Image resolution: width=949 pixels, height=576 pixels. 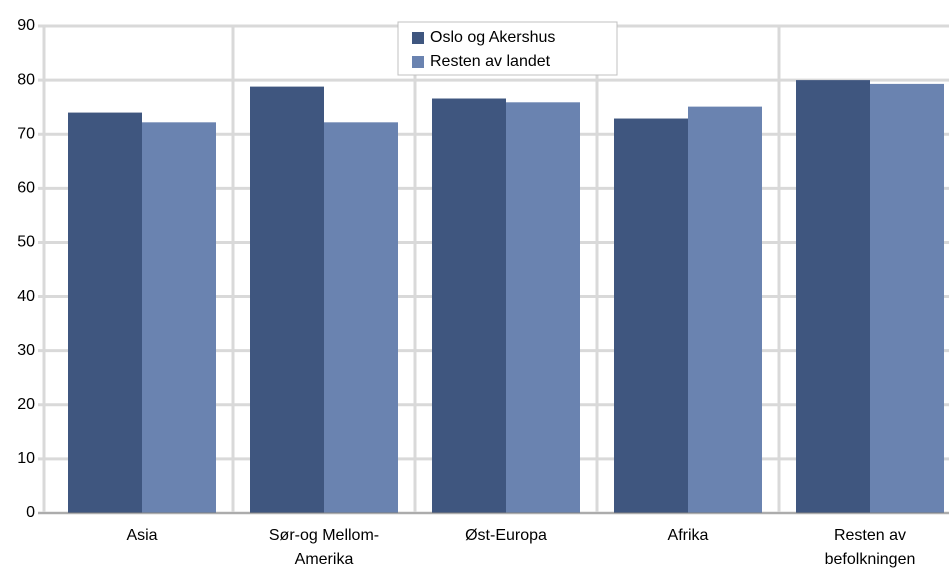 What do you see at coordinates (26, 79) in the screenshot?
I see `y-tick-label: 80` at bounding box center [26, 79].